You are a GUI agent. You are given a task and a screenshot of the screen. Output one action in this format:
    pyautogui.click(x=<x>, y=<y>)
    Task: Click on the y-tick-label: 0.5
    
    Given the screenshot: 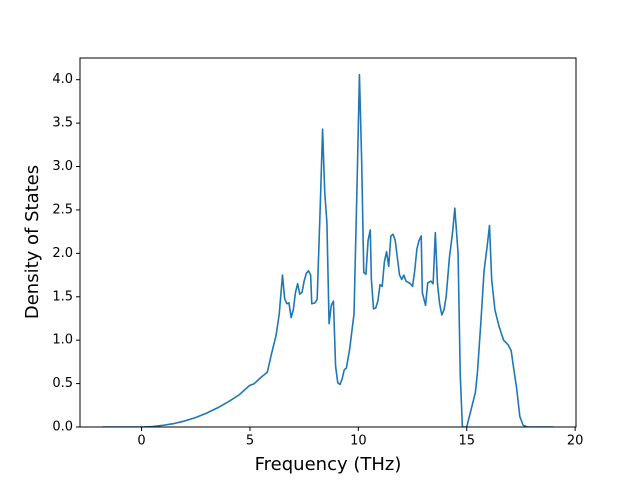 What is the action you would take?
    pyautogui.click(x=62, y=383)
    